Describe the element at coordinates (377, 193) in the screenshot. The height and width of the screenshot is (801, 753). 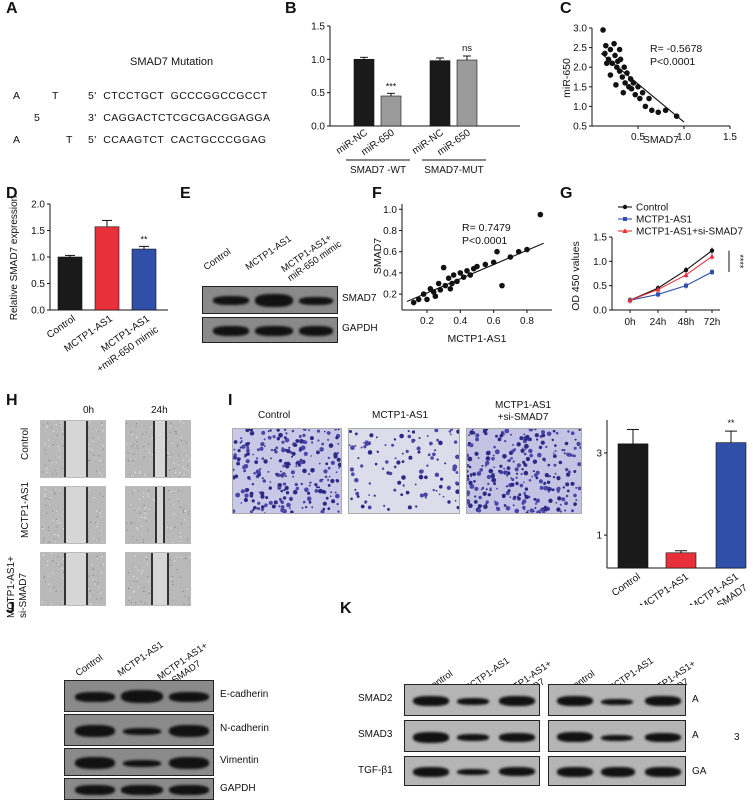
I see `panel-label-f: F` at that location.